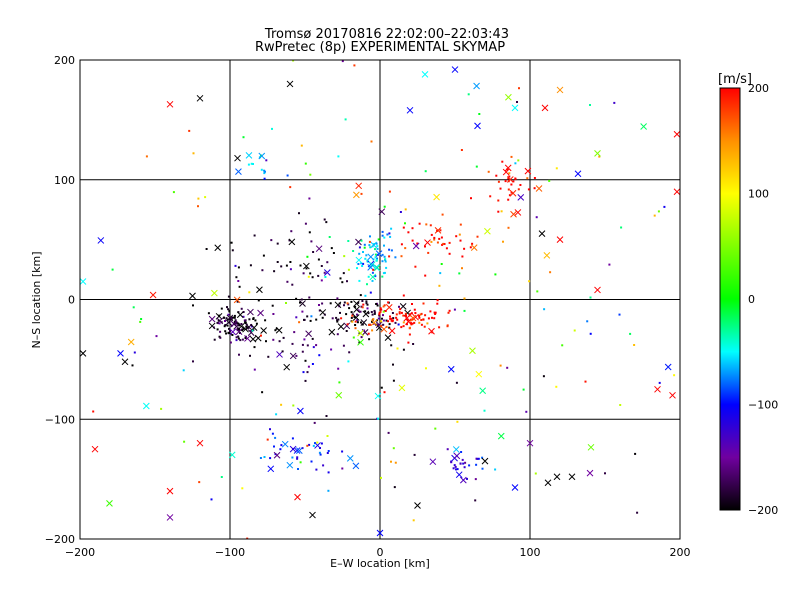 This screenshot has width=800, height=600. What do you see at coordinates (758, 194) in the screenshot?
I see `colorbar-tick-label: 100` at bounding box center [758, 194].